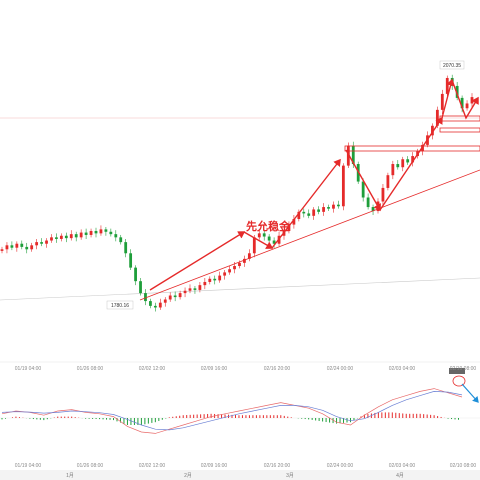 The width and height of the screenshot is (480, 480). I want to click on month-band-label: 1月, so click(70, 476).